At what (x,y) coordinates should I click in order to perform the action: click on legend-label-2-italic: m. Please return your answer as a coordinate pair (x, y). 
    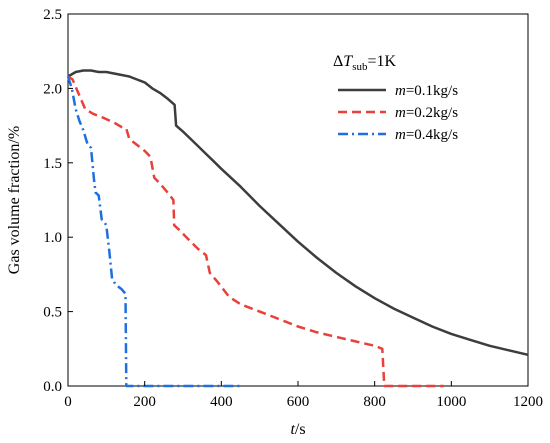
    Looking at the image, I should click on (400, 135).